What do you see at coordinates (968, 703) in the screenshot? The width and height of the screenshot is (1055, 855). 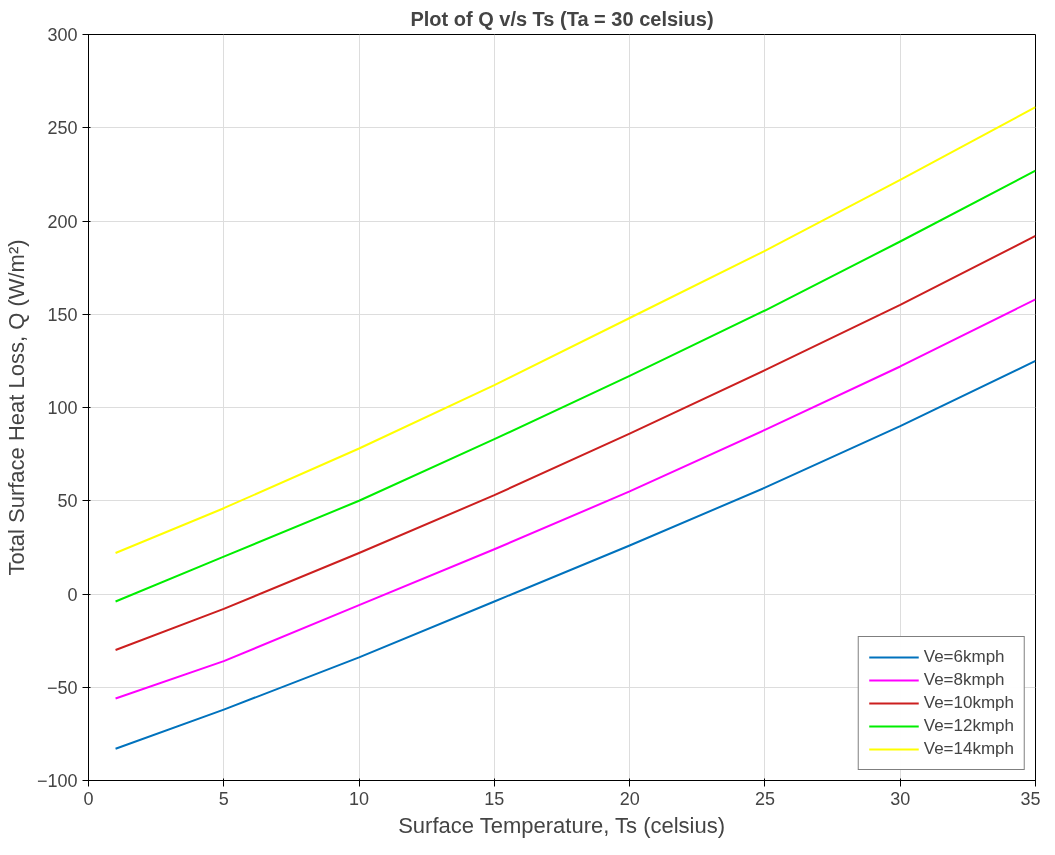 I see `legend-label: Ve=10kmph` at bounding box center [968, 703].